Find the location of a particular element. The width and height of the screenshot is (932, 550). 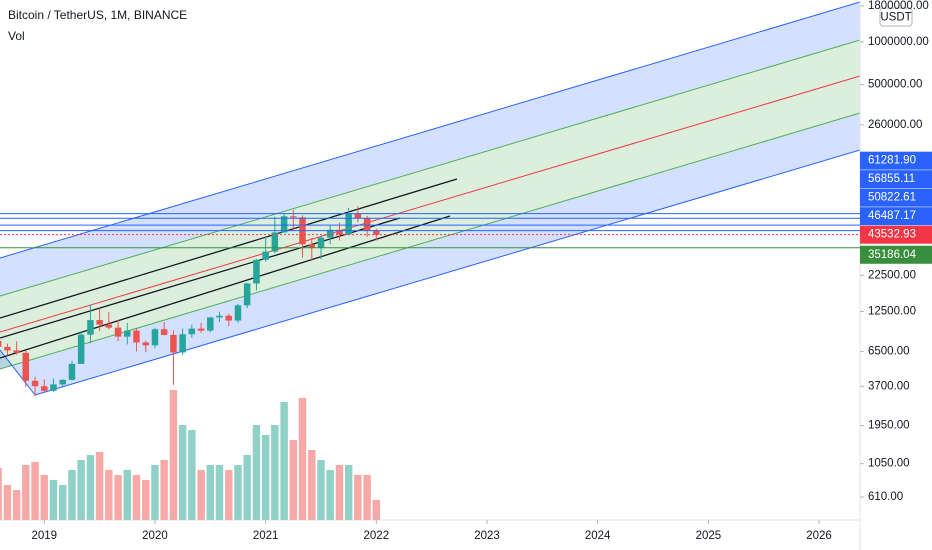

currency-label: USDT is located at coordinates (895, 18).